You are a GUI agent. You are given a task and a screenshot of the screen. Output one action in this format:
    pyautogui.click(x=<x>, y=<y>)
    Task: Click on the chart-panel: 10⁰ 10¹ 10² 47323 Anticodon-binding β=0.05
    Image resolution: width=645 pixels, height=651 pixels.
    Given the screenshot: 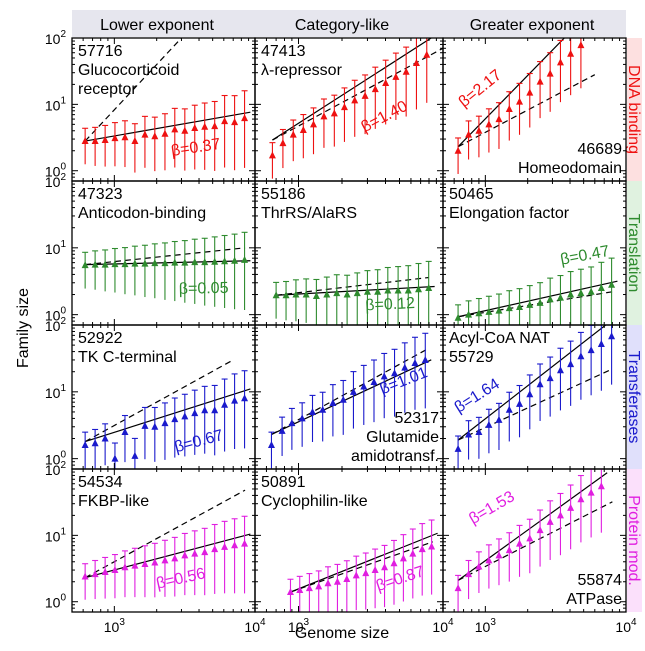 What is the action you would take?
    pyautogui.click(x=150, y=249)
    